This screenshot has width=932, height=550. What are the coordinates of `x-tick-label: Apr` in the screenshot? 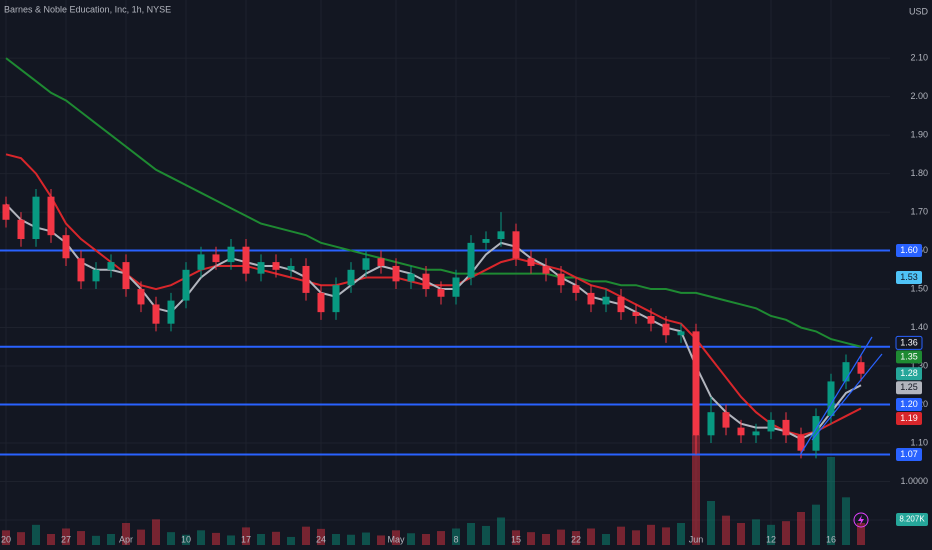 It's located at (126, 539).